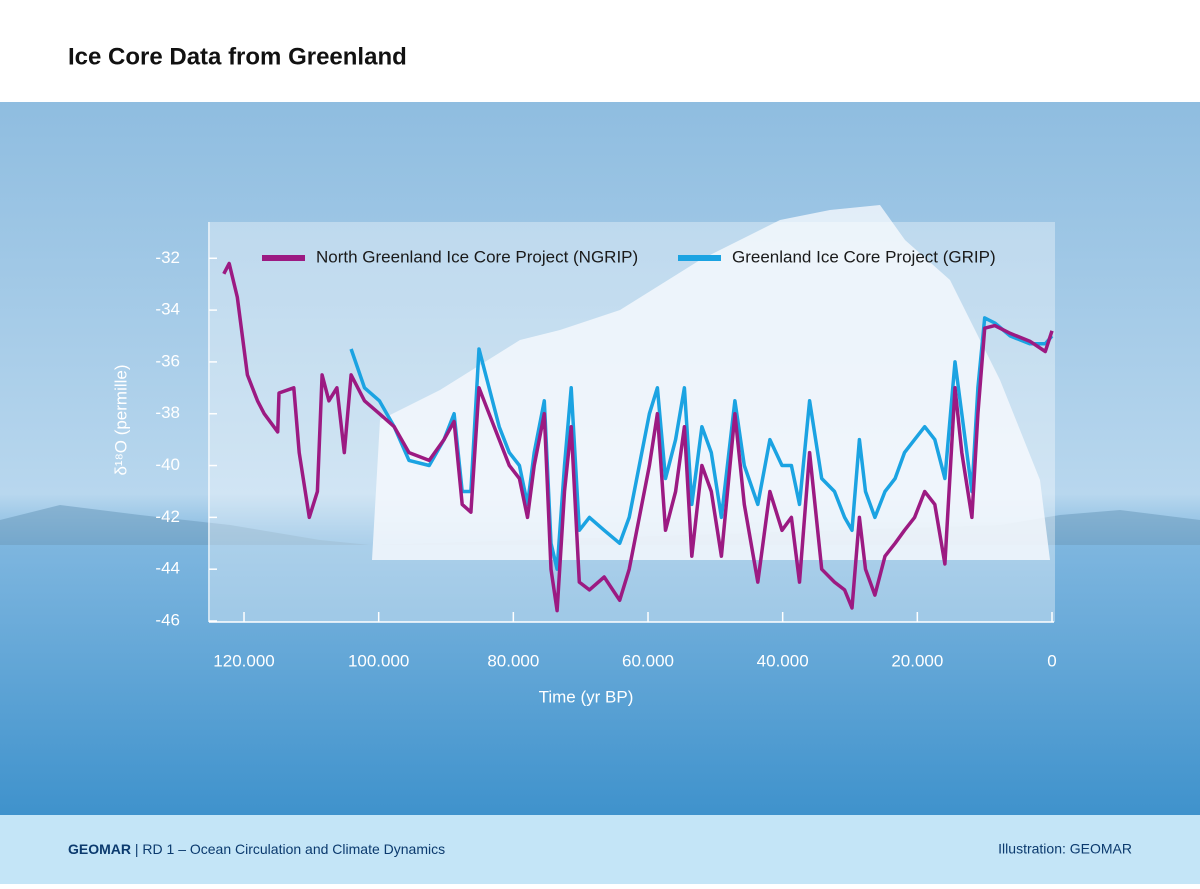  What do you see at coordinates (99, 849) in the screenshot?
I see `footer-org: GEOMAR` at bounding box center [99, 849].